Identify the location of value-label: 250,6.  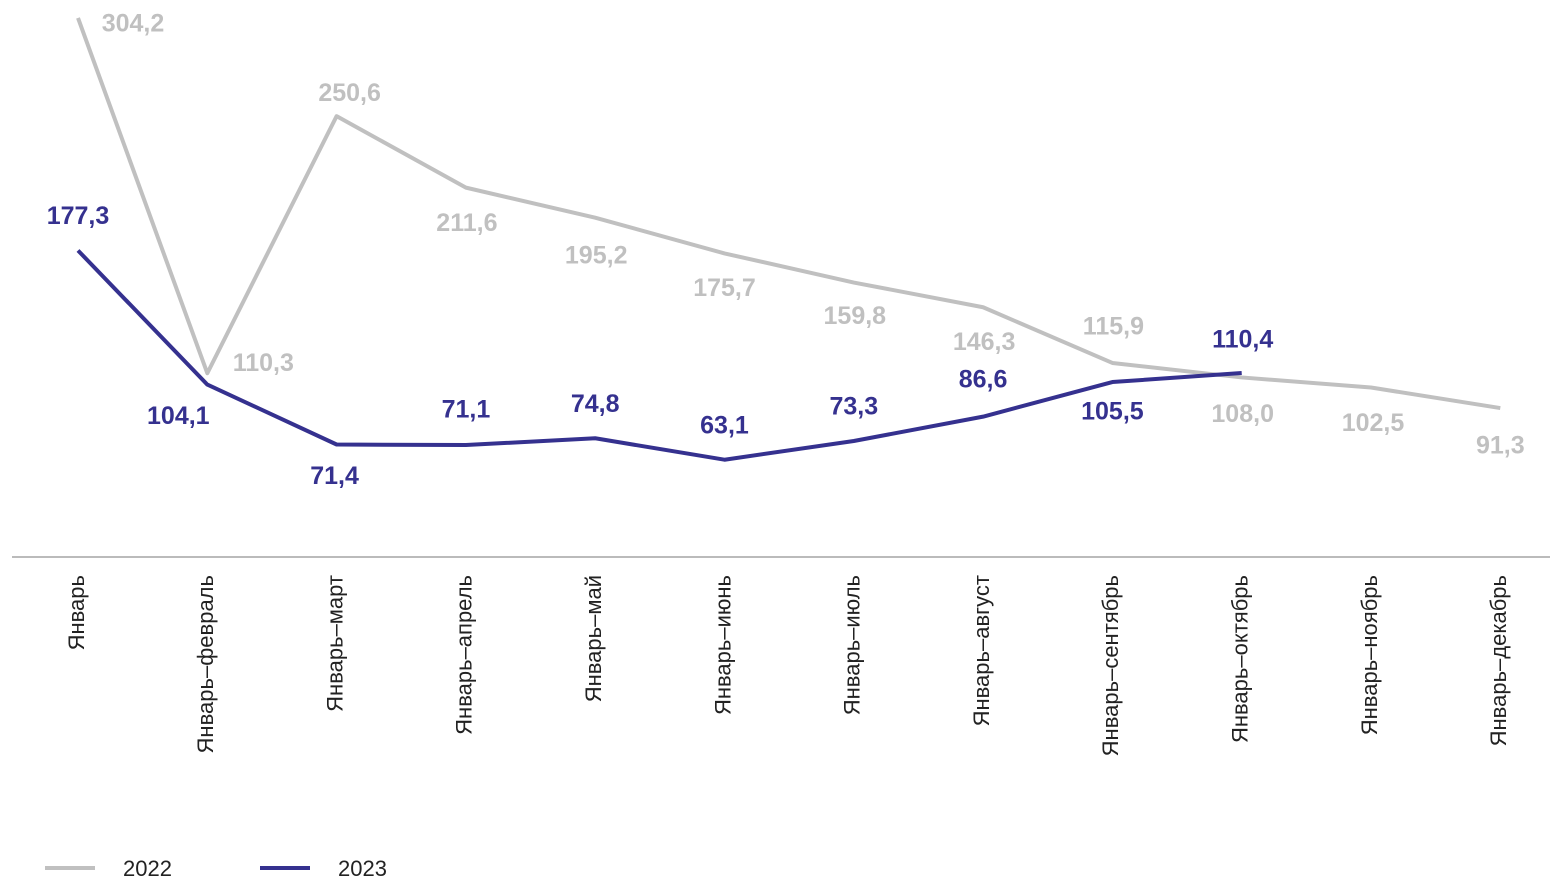
(349, 93).